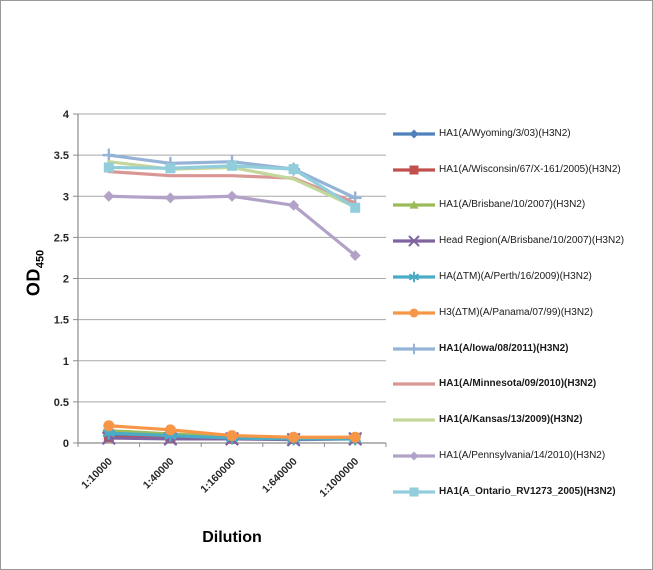  I want to click on legend-label: HA1(A/Wisconsin/67/X-161/2005)(H3N2), so click(530, 169).